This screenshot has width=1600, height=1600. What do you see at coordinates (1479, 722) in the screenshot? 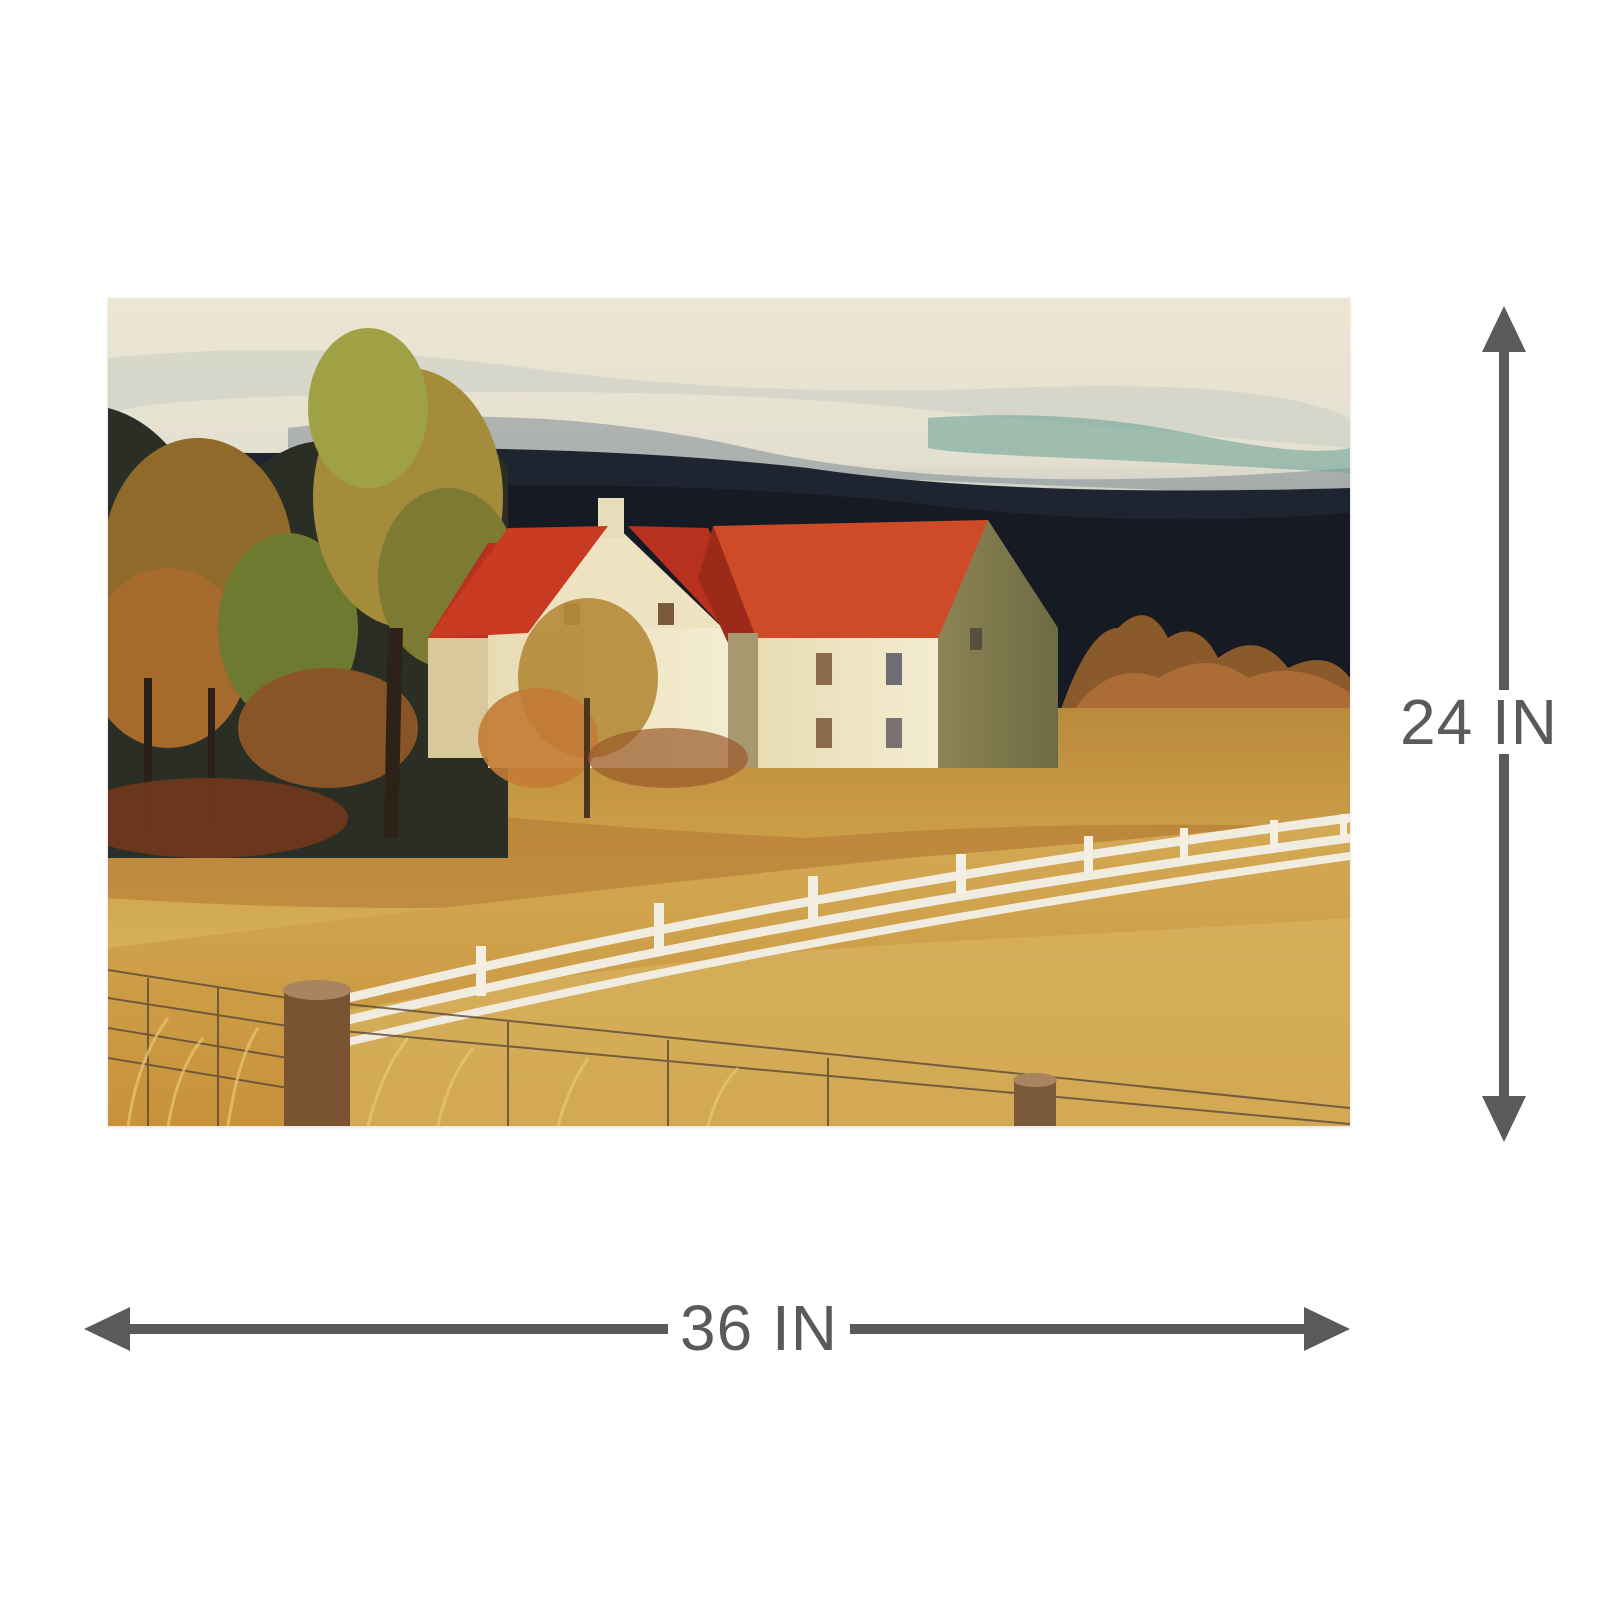
I see `height-dimension-label: 24 IN` at bounding box center [1479, 722].